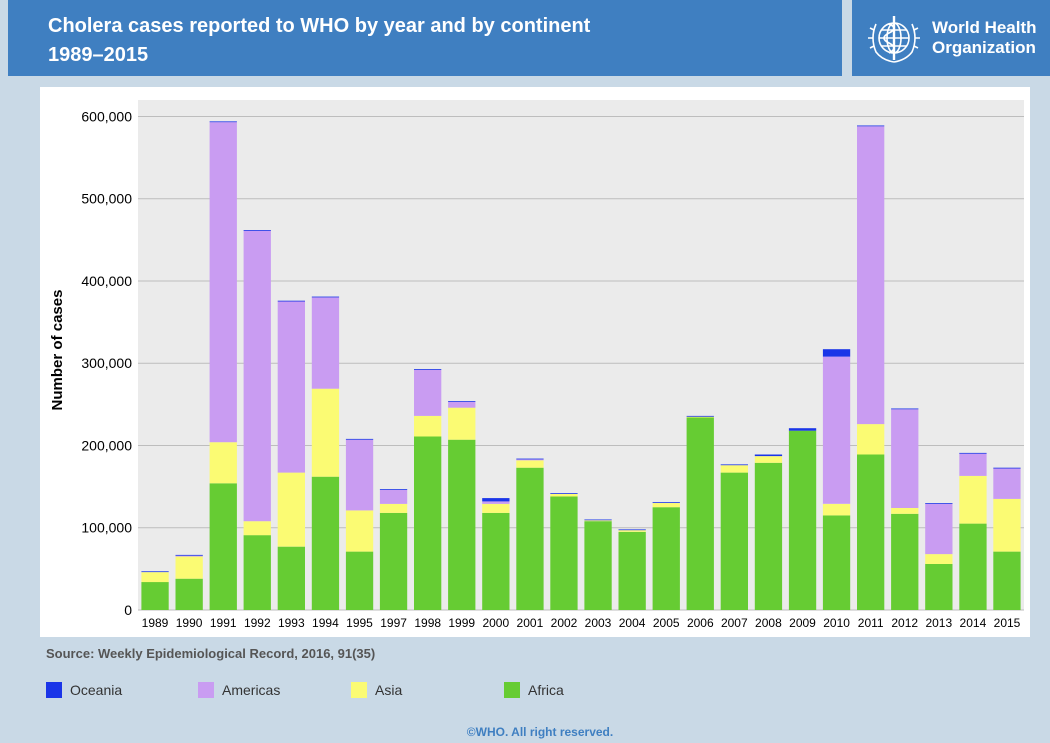 This screenshot has height=743, width=1050. What do you see at coordinates (106, 528) in the screenshot?
I see `y-tick-label: 100,000` at bounding box center [106, 528].